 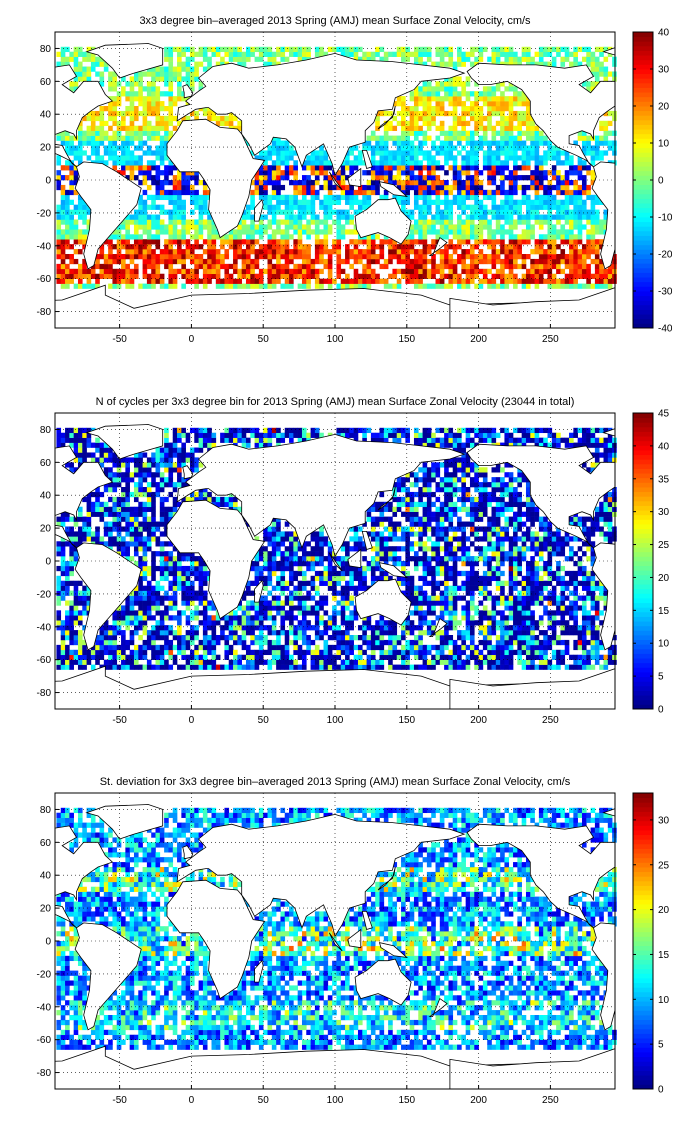 What do you see at coordinates (664, 107) in the screenshot?
I see `colorbar-tick-label: 20` at bounding box center [664, 107].